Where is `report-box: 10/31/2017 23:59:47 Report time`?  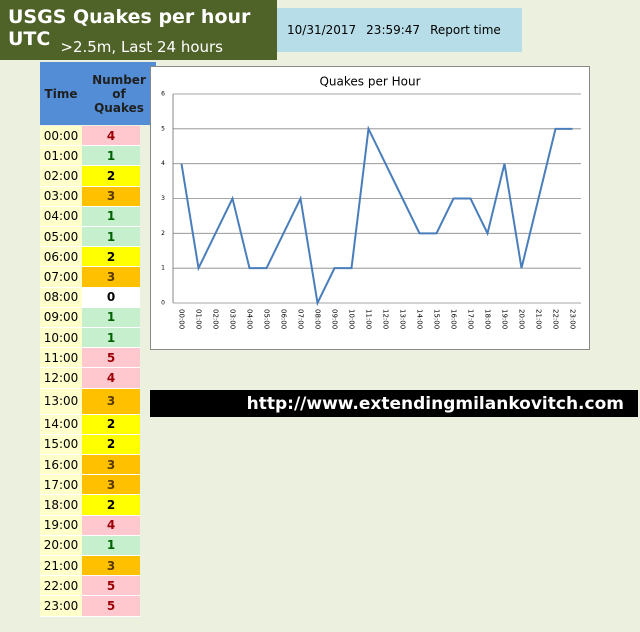 report-box: 10/31/2017 23:59:47 Report time is located at coordinates (399, 30).